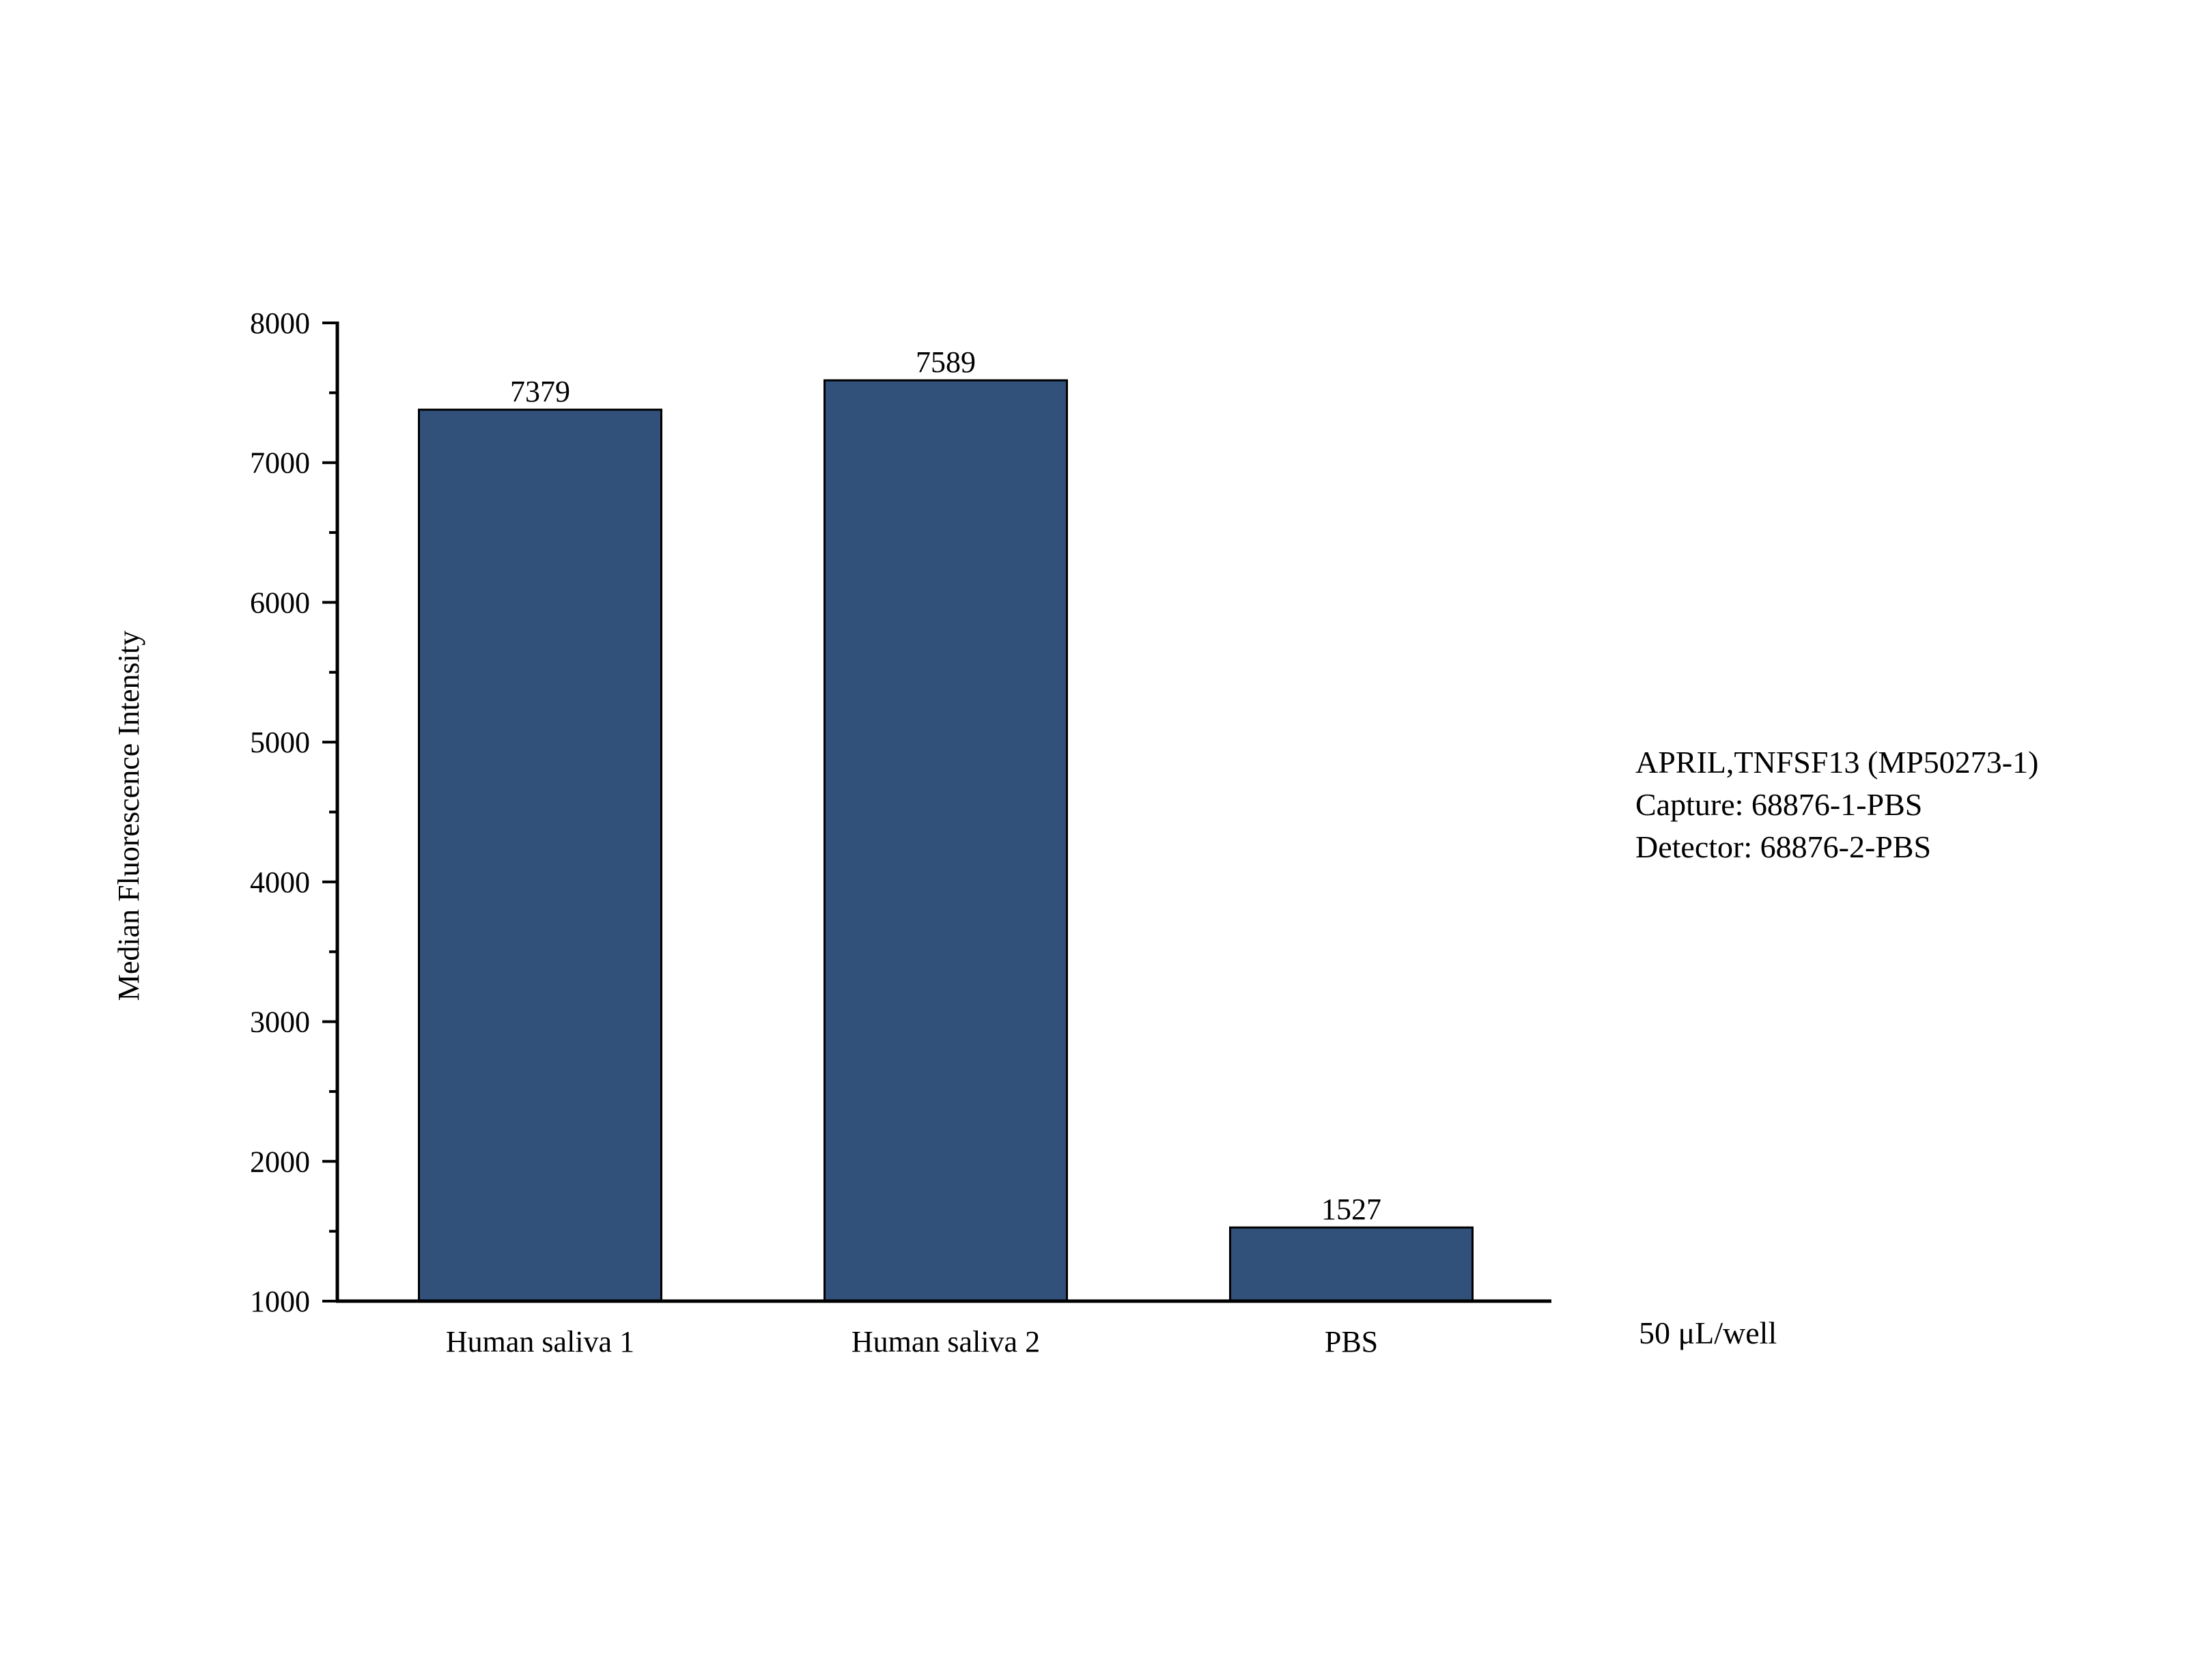 The height and width of the screenshot is (1680, 2196). I want to click on y-tick-label: 6000, so click(280, 602).